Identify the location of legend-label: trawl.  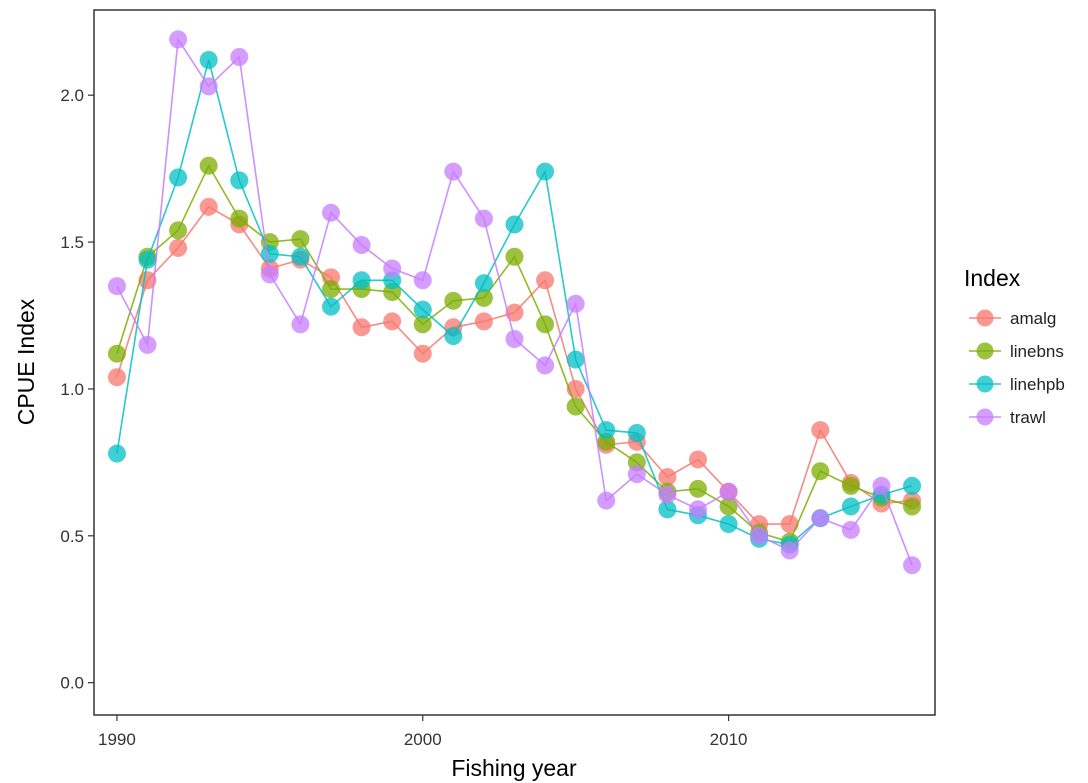
(1028, 417).